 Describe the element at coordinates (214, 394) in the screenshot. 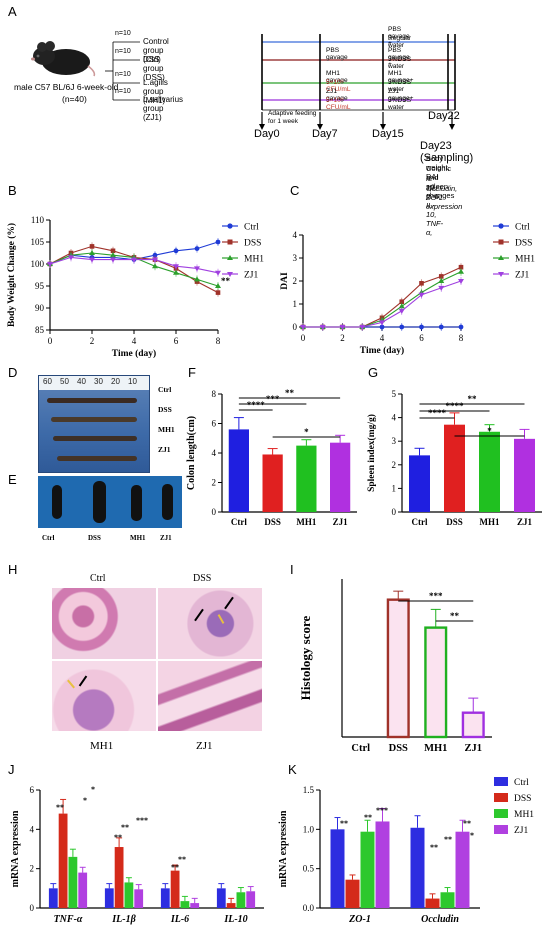

I see `y-tick-label: 8` at that location.